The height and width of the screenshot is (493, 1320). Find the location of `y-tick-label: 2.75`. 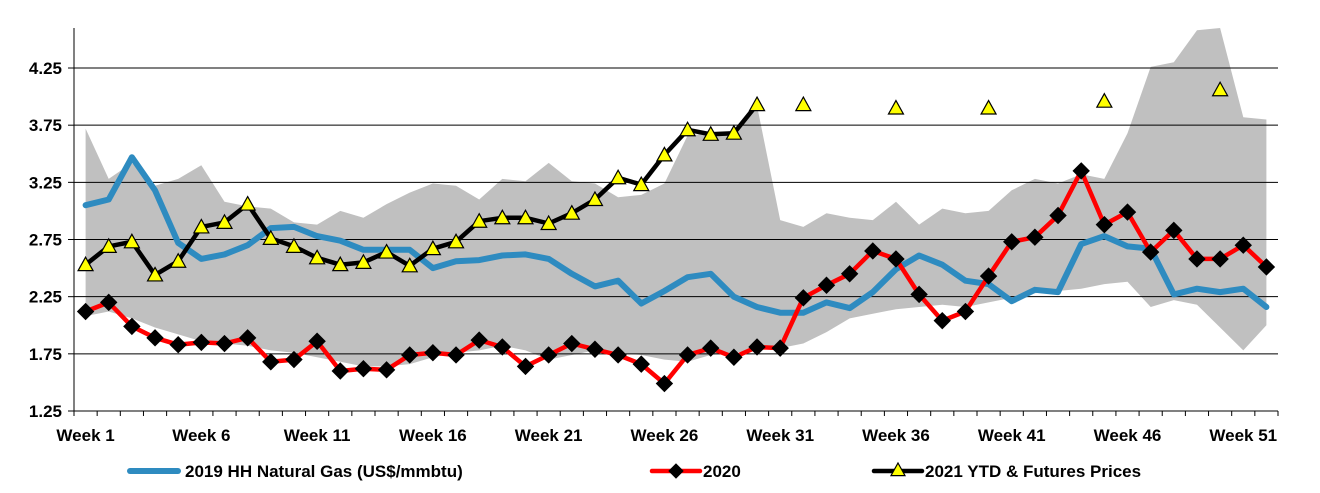

y-tick-label: 2.75 is located at coordinates (45, 240).